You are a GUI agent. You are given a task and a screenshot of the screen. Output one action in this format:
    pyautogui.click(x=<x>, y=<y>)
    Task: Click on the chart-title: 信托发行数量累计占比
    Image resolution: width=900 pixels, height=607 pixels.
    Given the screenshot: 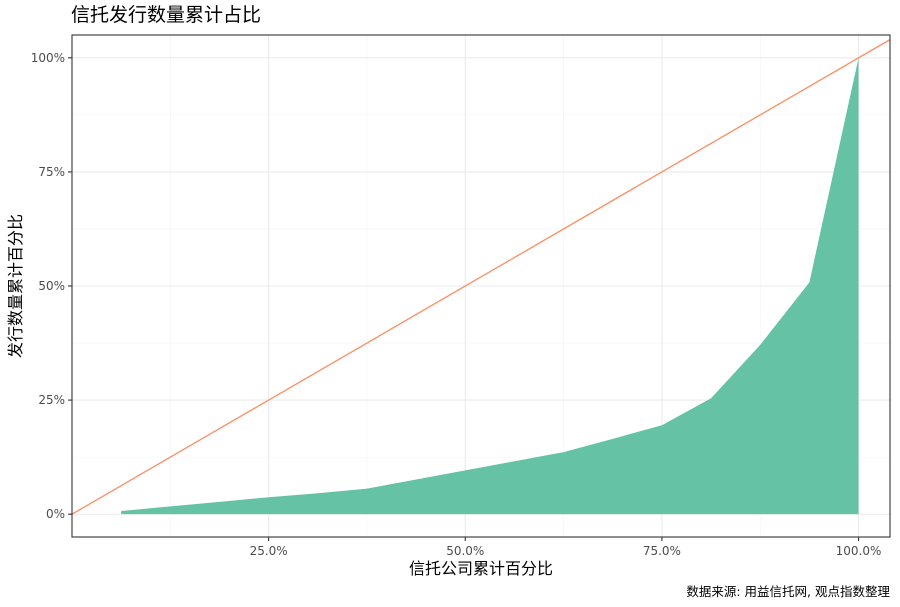 What is the action you would take?
    pyautogui.click(x=166, y=15)
    